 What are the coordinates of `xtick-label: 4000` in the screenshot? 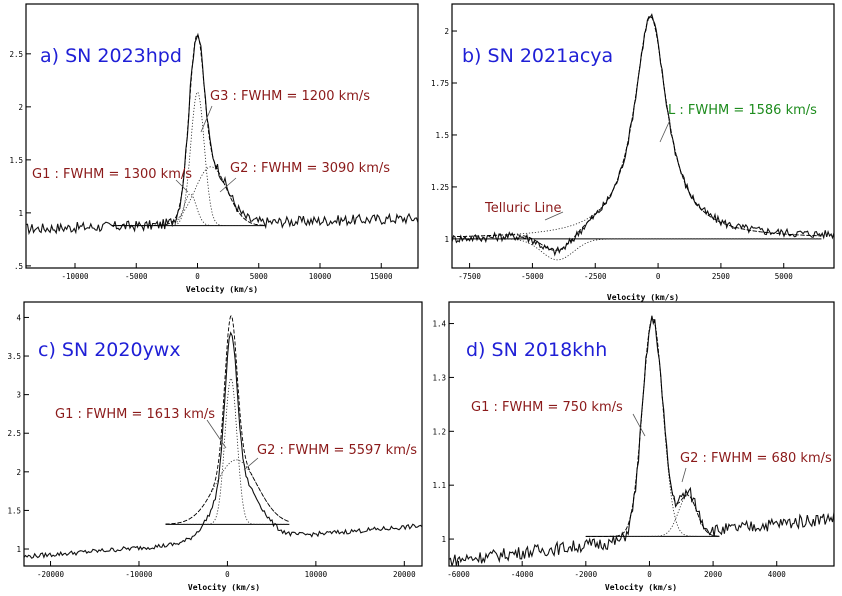 It's located at (777, 574).